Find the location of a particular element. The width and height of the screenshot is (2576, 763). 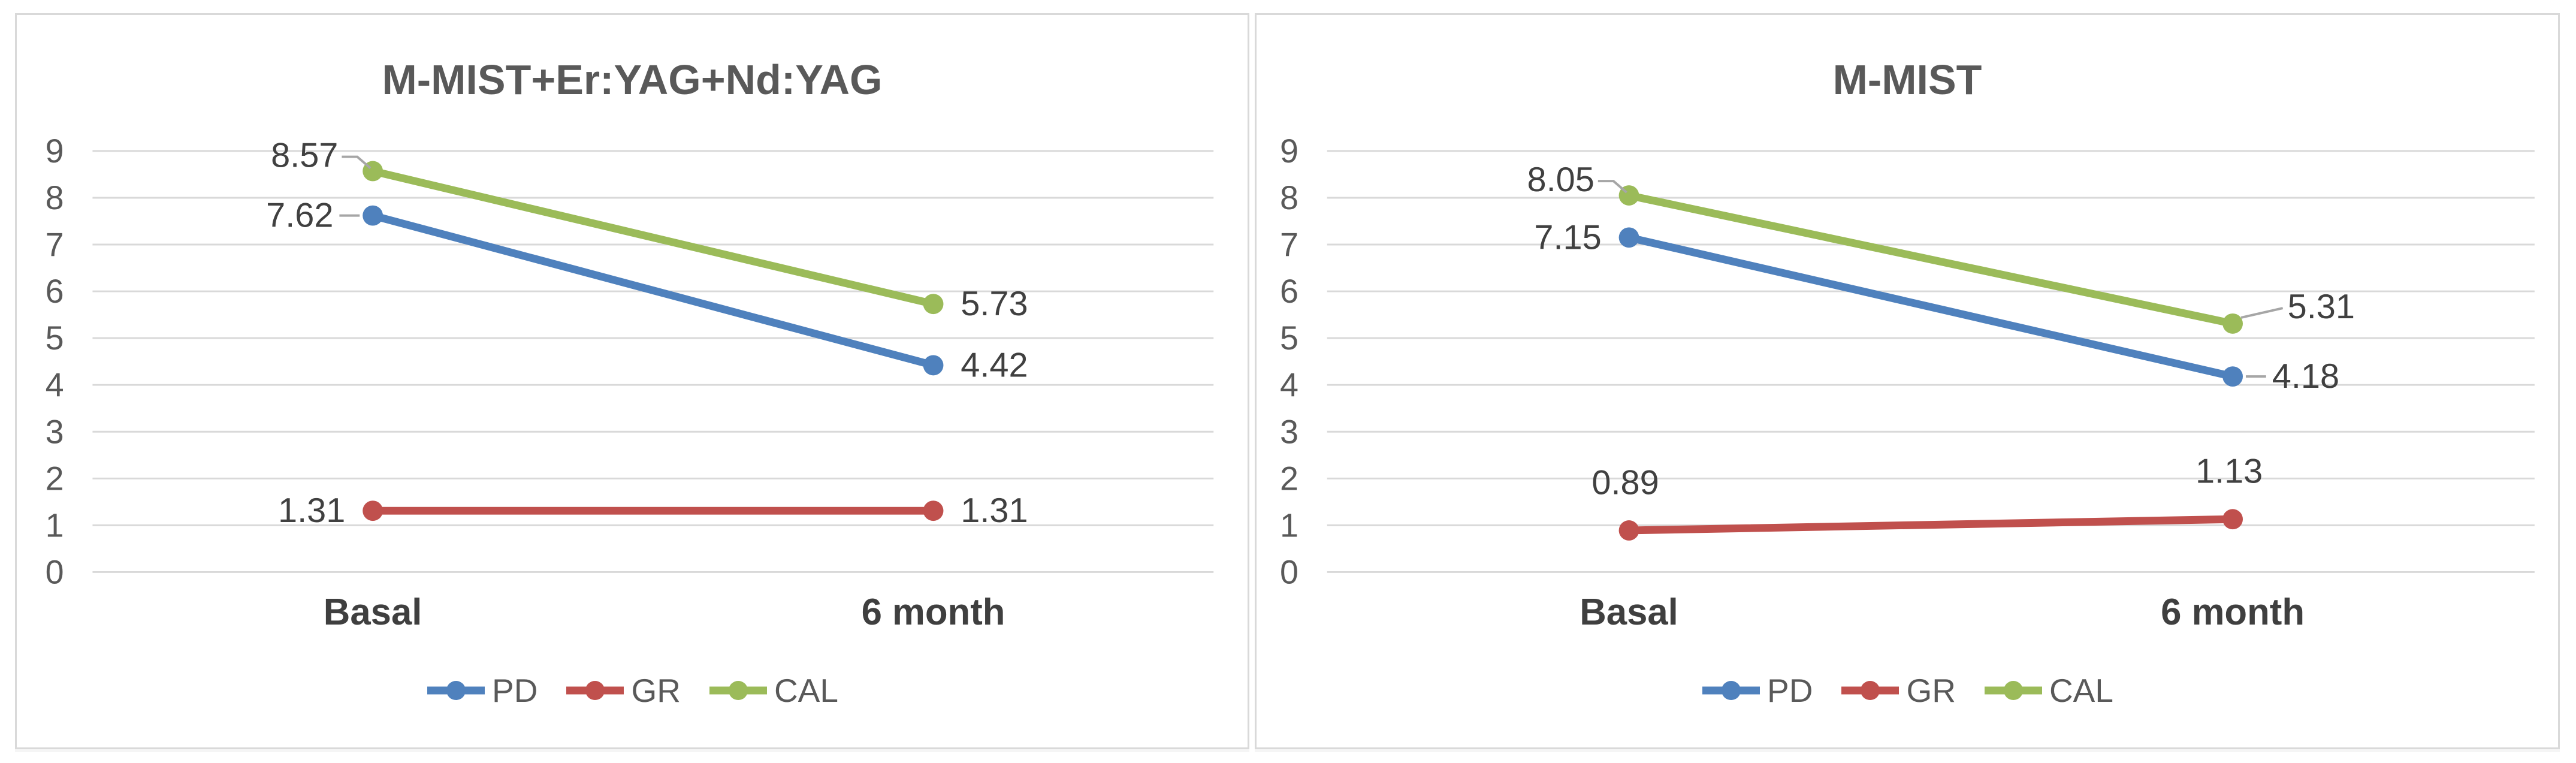

svg-text: 5.31 is located at coordinates (2321, 307).